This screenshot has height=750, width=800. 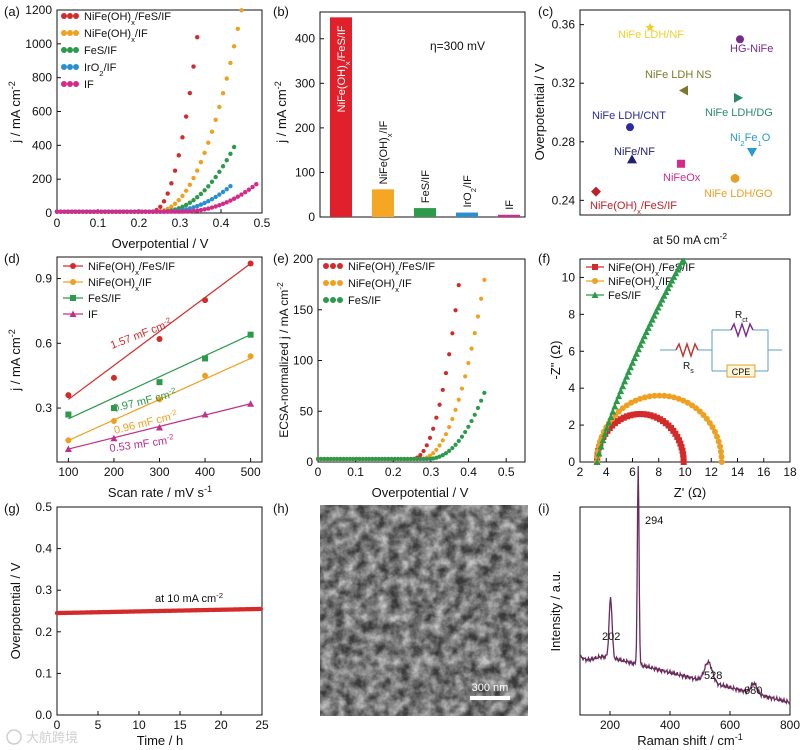 I want to click on panel-label: (b), so click(x=281, y=11).